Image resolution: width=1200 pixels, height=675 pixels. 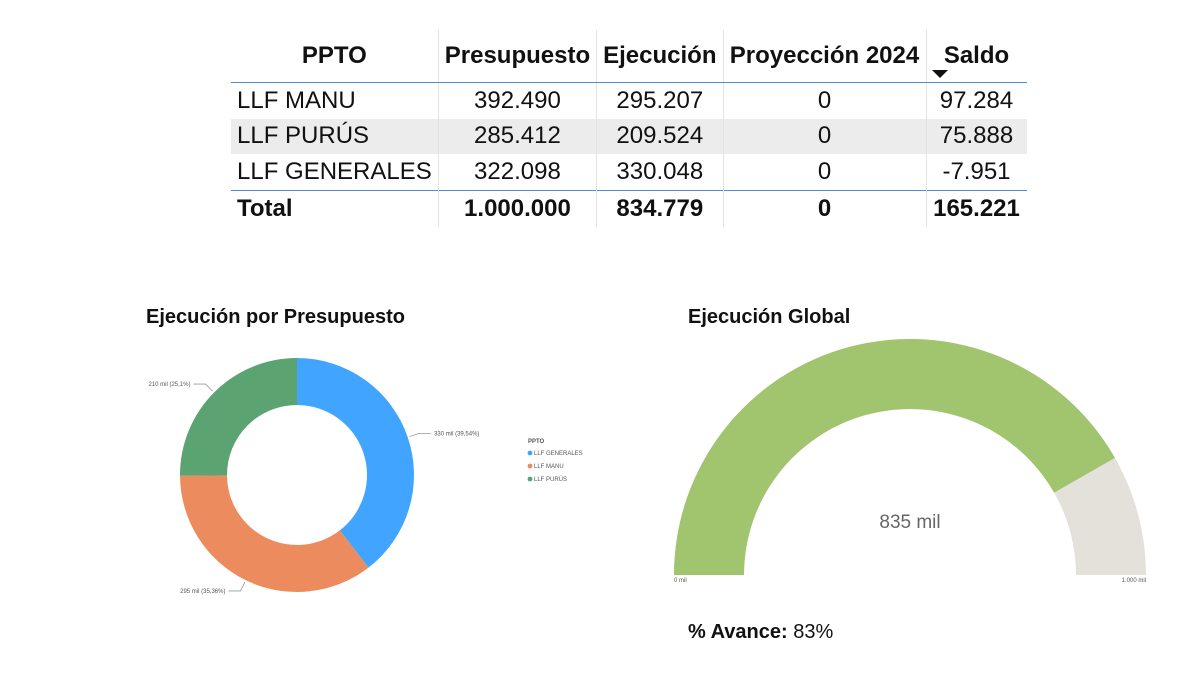 I want to click on sort-descending-icon, so click(x=939, y=74).